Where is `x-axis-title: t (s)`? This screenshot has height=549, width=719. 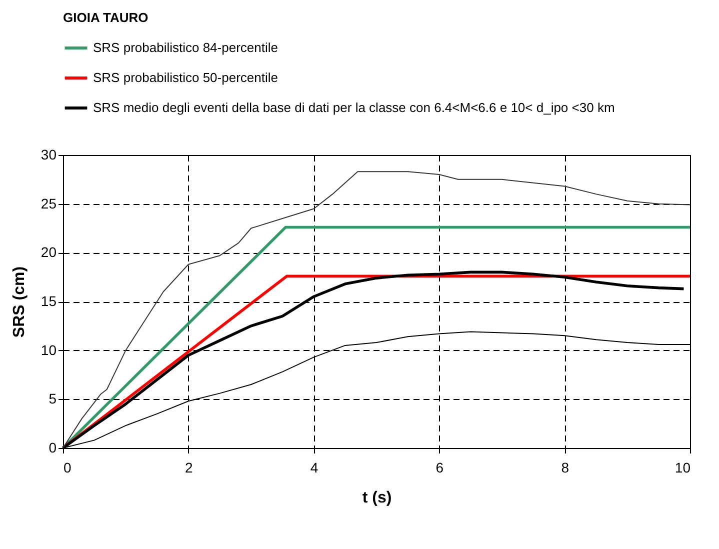 x-axis-title: t (s) is located at coordinates (377, 498).